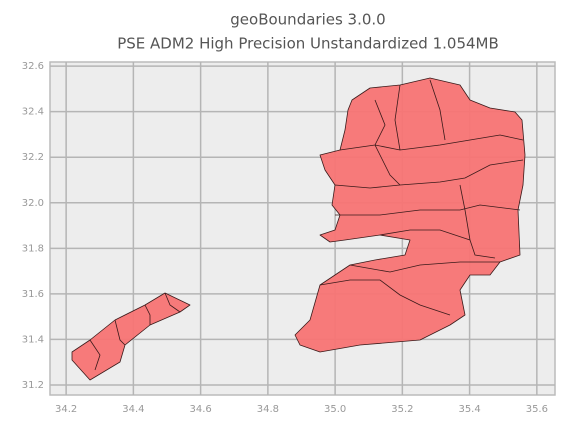  Describe the element at coordinates (33, 157) in the screenshot. I see `y-tick-label: 32.2` at that location.